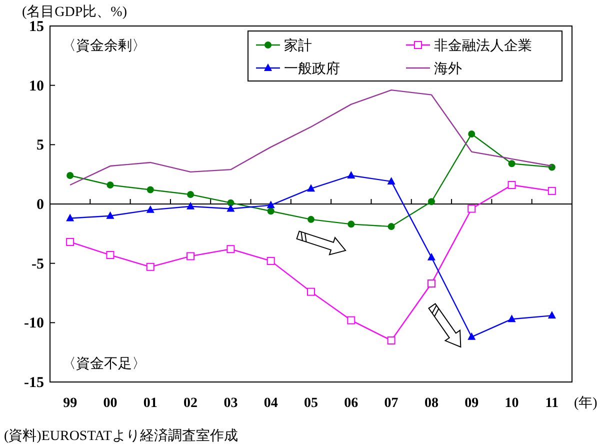  What do you see at coordinates (231, 403) in the screenshot?
I see `x-tick-label: 03` at bounding box center [231, 403].